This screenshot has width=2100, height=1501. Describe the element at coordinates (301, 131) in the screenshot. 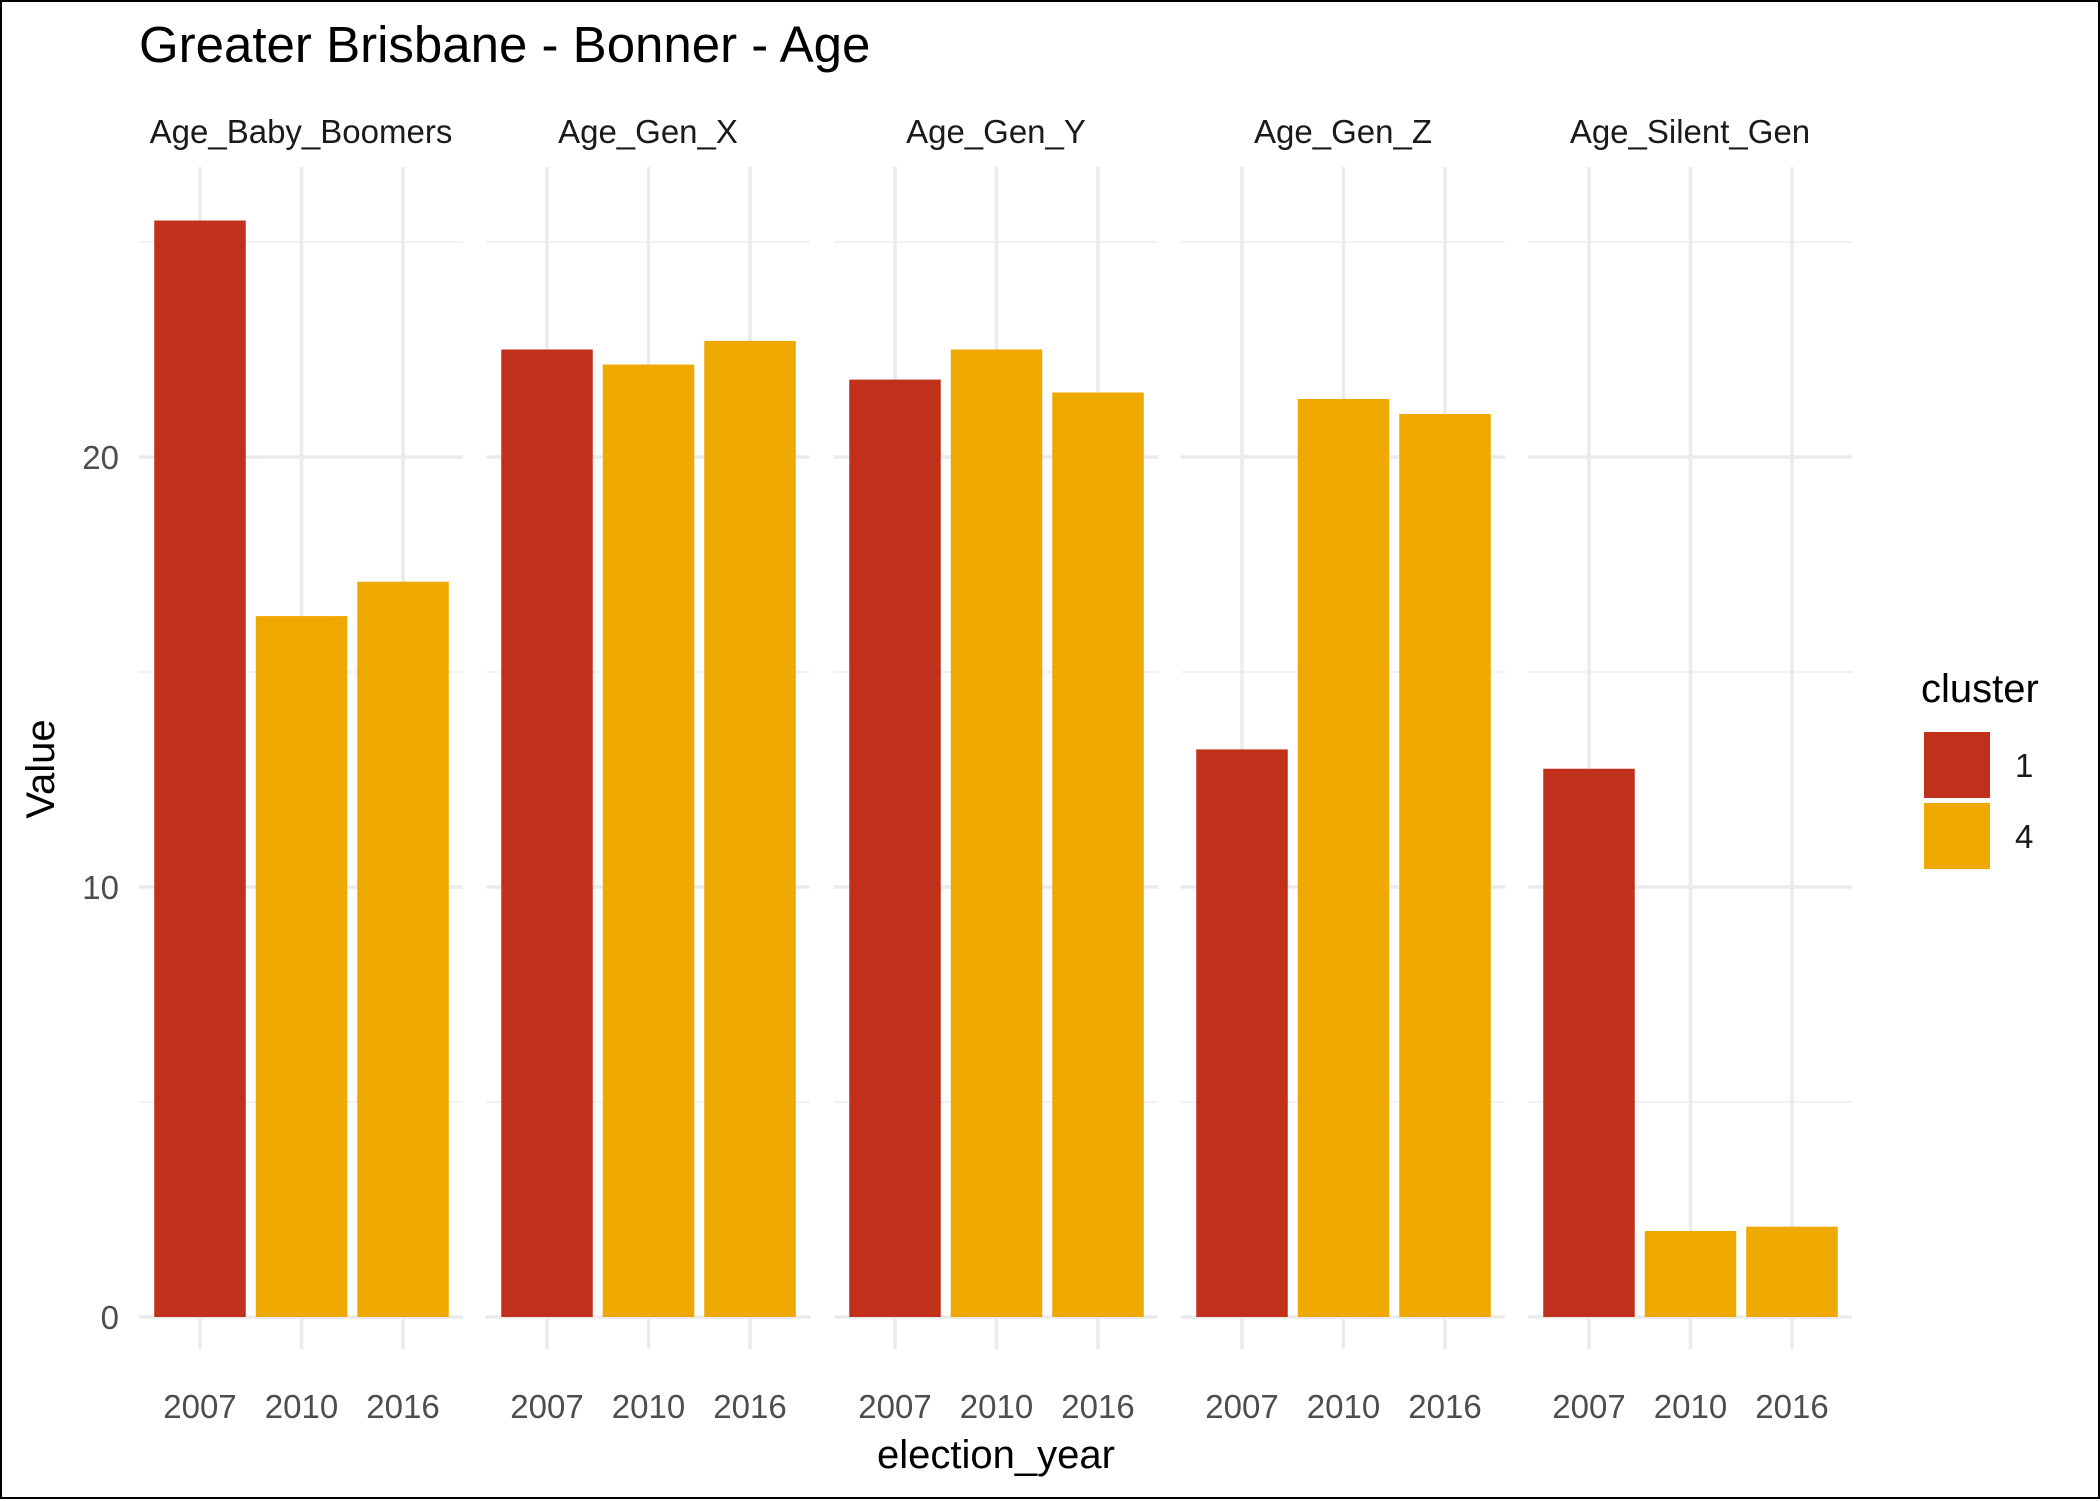

I see `facet-strip-label: Age_Baby_Boomers` at that location.